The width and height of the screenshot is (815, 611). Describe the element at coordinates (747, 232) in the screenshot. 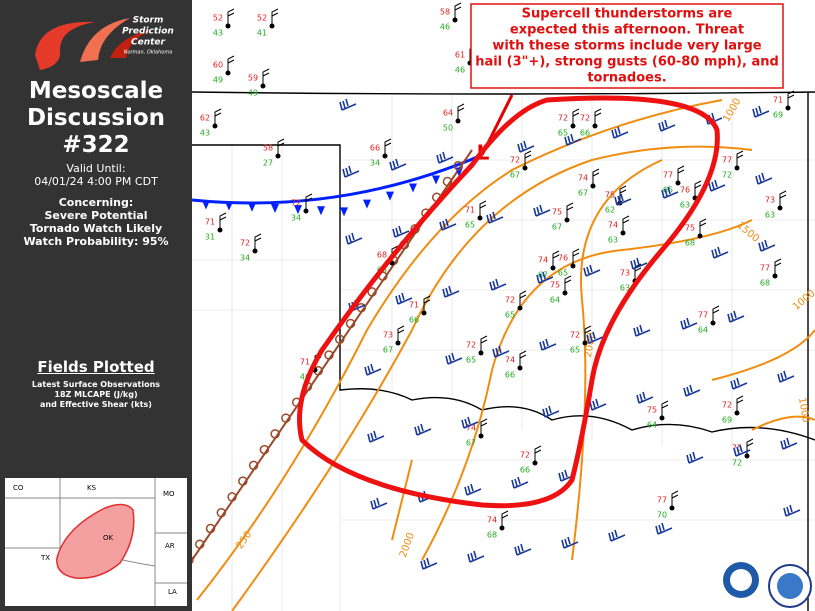

I see `contour-label: 1500` at that location.